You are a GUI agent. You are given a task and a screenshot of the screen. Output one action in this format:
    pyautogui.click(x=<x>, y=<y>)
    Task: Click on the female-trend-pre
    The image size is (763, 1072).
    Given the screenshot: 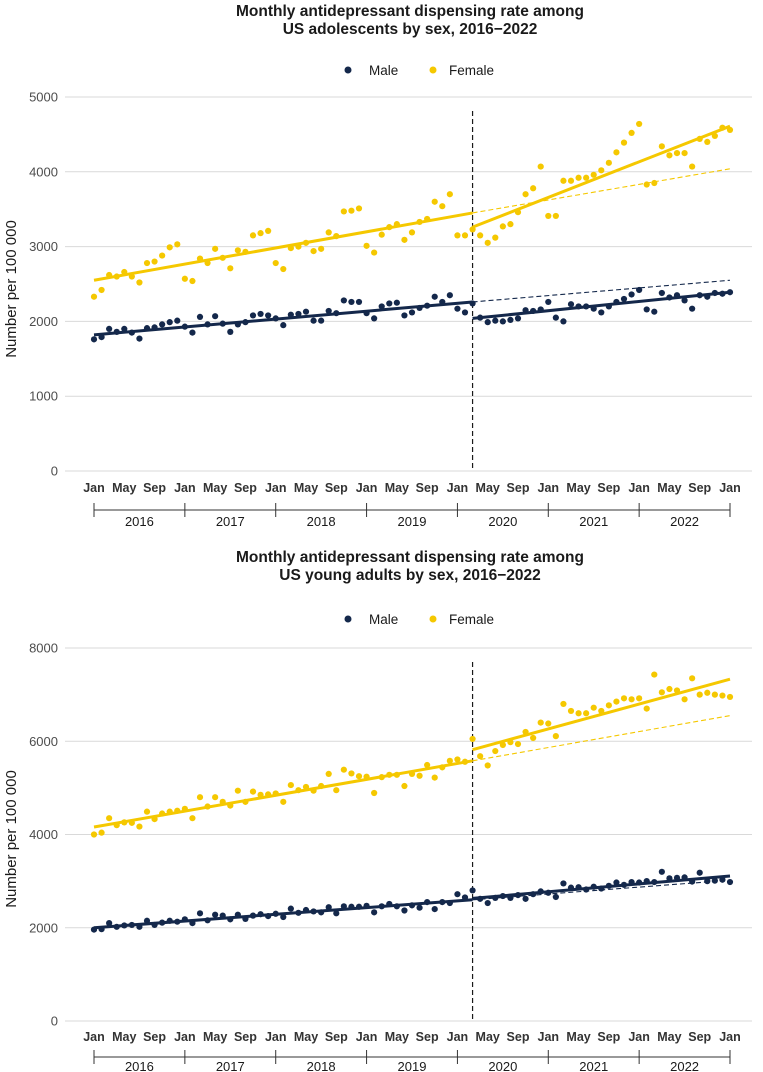 What is the action you would take?
    pyautogui.click(x=283, y=246)
    